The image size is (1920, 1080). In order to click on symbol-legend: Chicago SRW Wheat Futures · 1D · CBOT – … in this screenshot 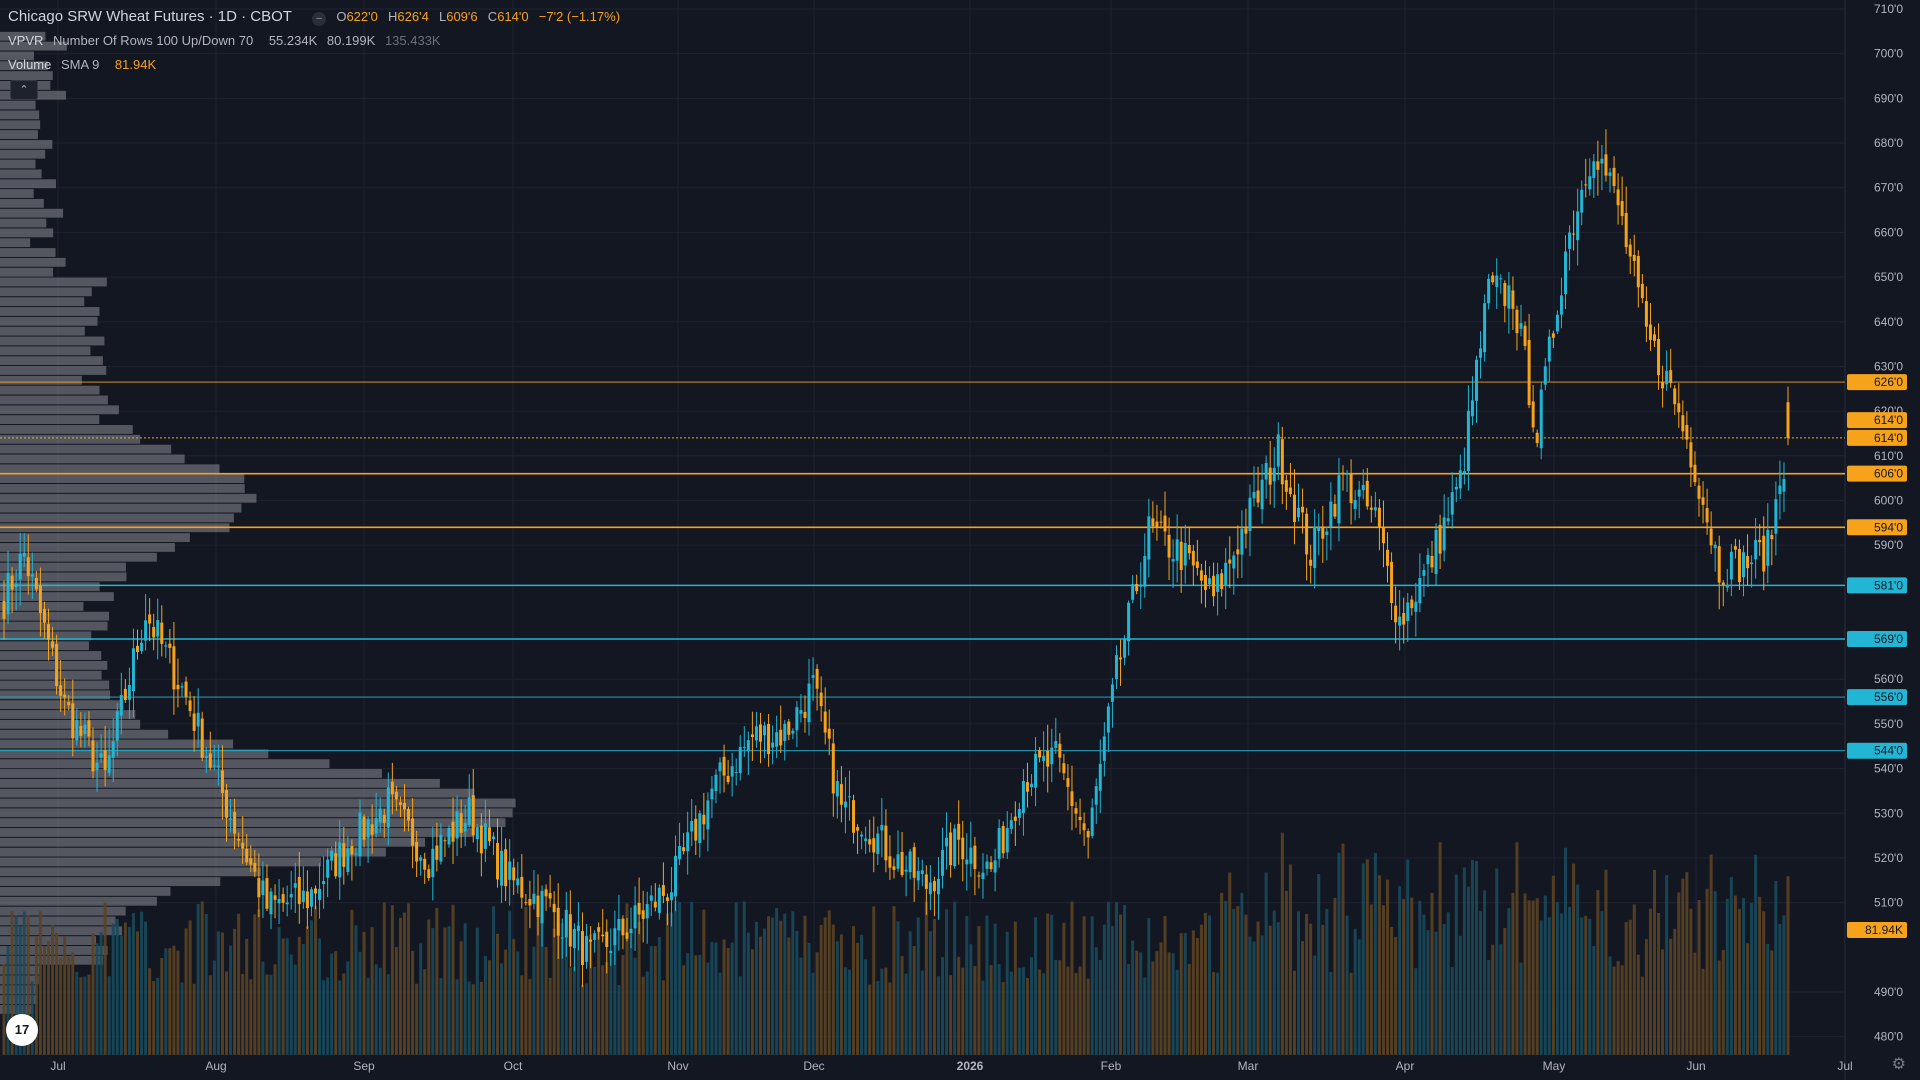, I will do `click(317, 17)`.